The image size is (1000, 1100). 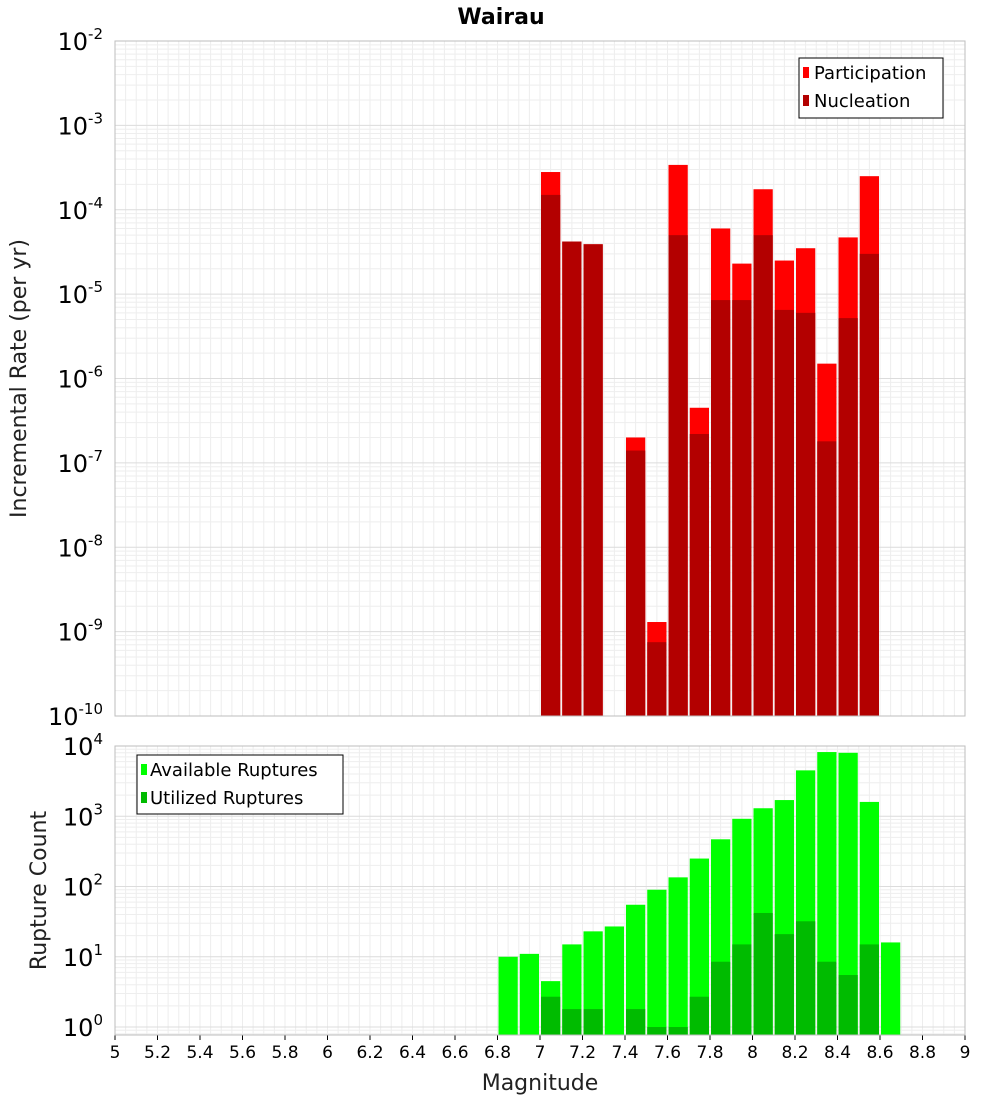 I want to click on nucleation-legend-label: Nucleation, so click(x=862, y=101).